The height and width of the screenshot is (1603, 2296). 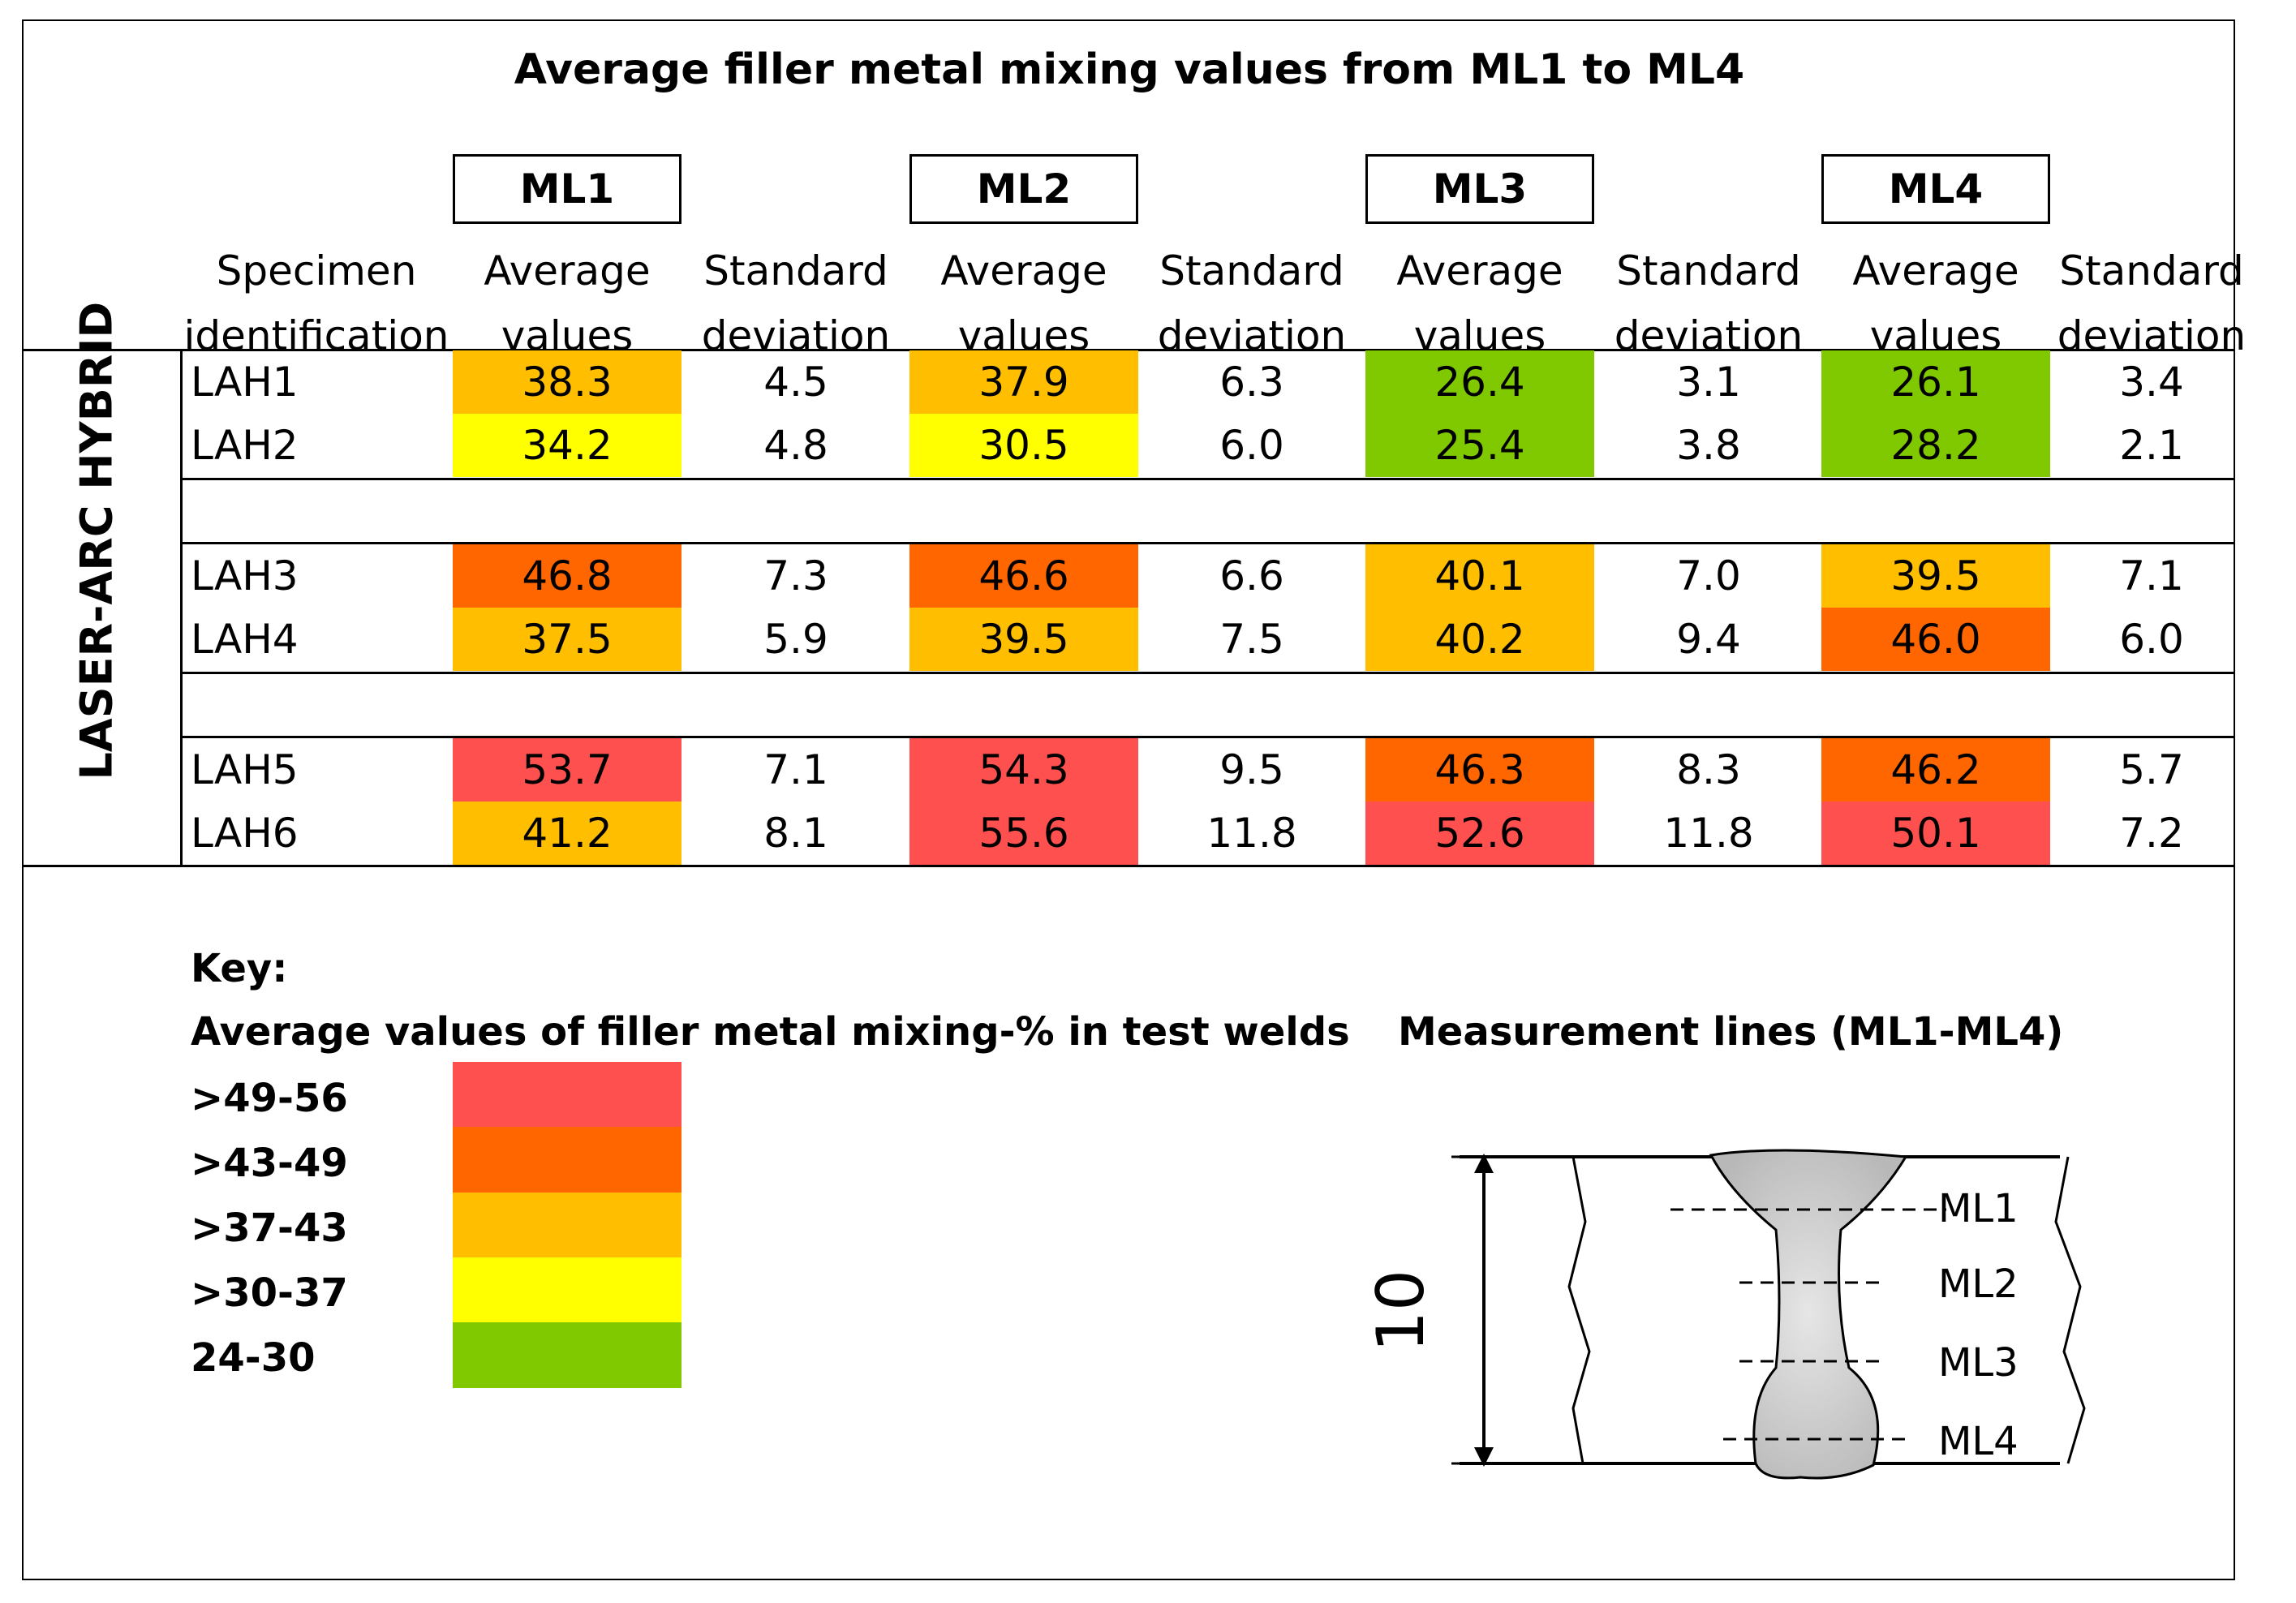 I want to click on cell-lah4-ml2-avg: 39.5, so click(x=1023, y=639).